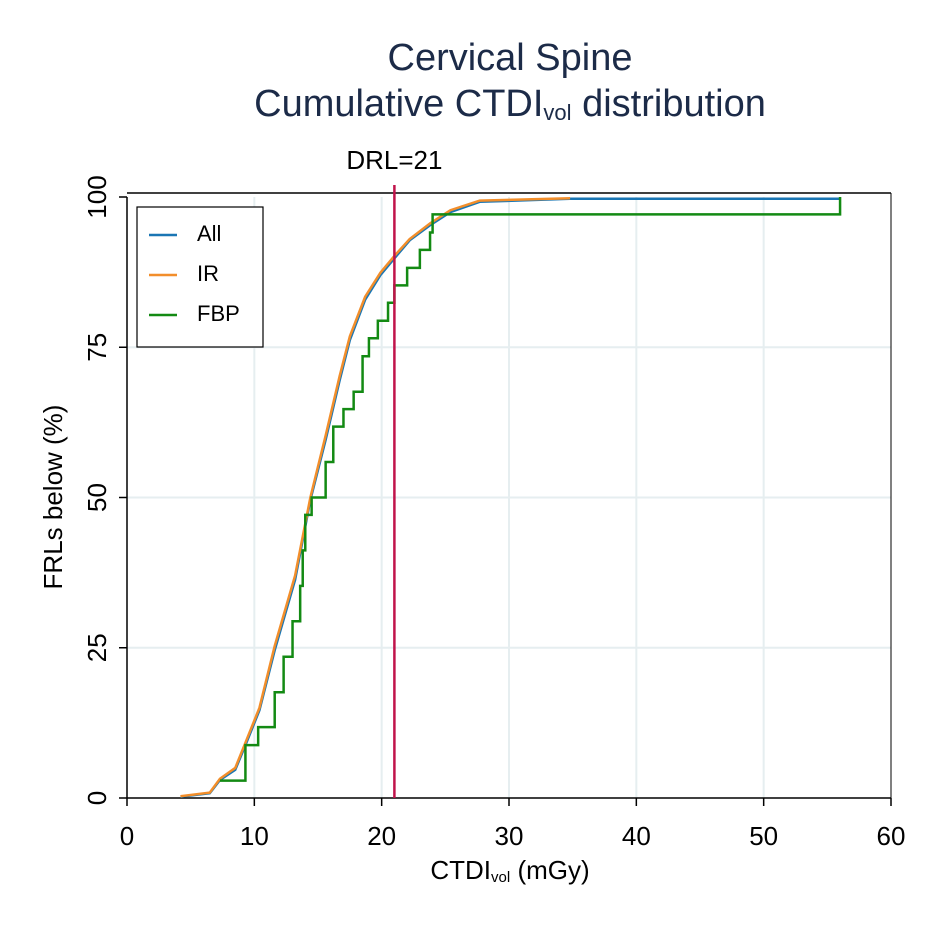 This screenshot has height=932, width=927. I want to click on y-axis-label: FRLs below (%), so click(53, 497).